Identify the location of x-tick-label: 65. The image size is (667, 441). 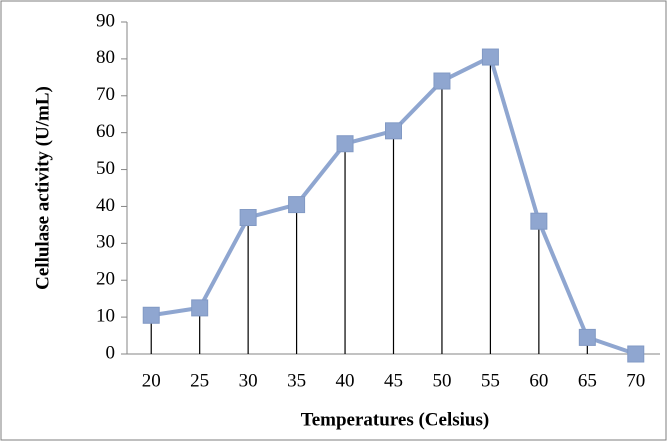
(587, 380).